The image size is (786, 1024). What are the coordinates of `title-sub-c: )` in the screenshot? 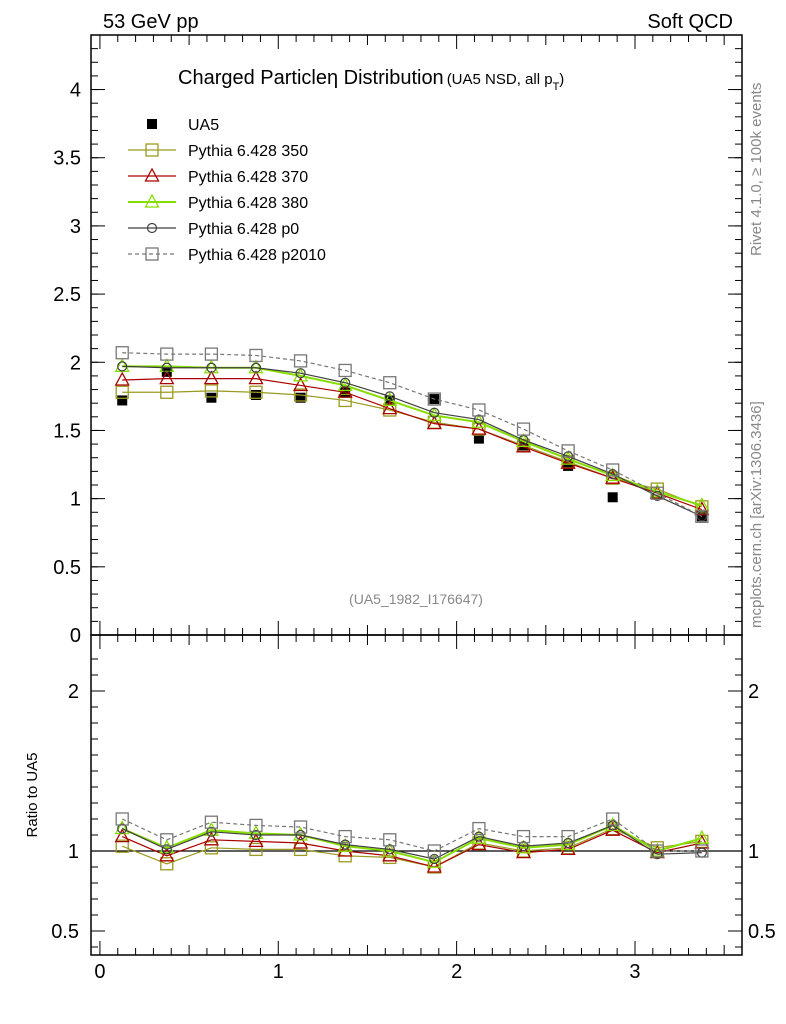 It's located at (561, 79).